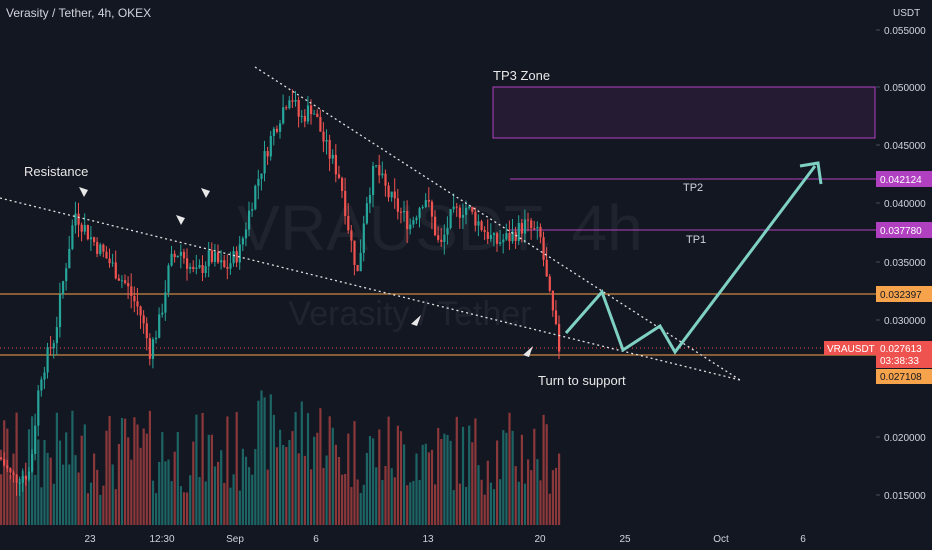 The image size is (932, 550). What do you see at coordinates (445, 539) in the screenshot?
I see `time-axis: 23 12:30 Sep 6 13 20 25 Oct 6` at bounding box center [445, 539].